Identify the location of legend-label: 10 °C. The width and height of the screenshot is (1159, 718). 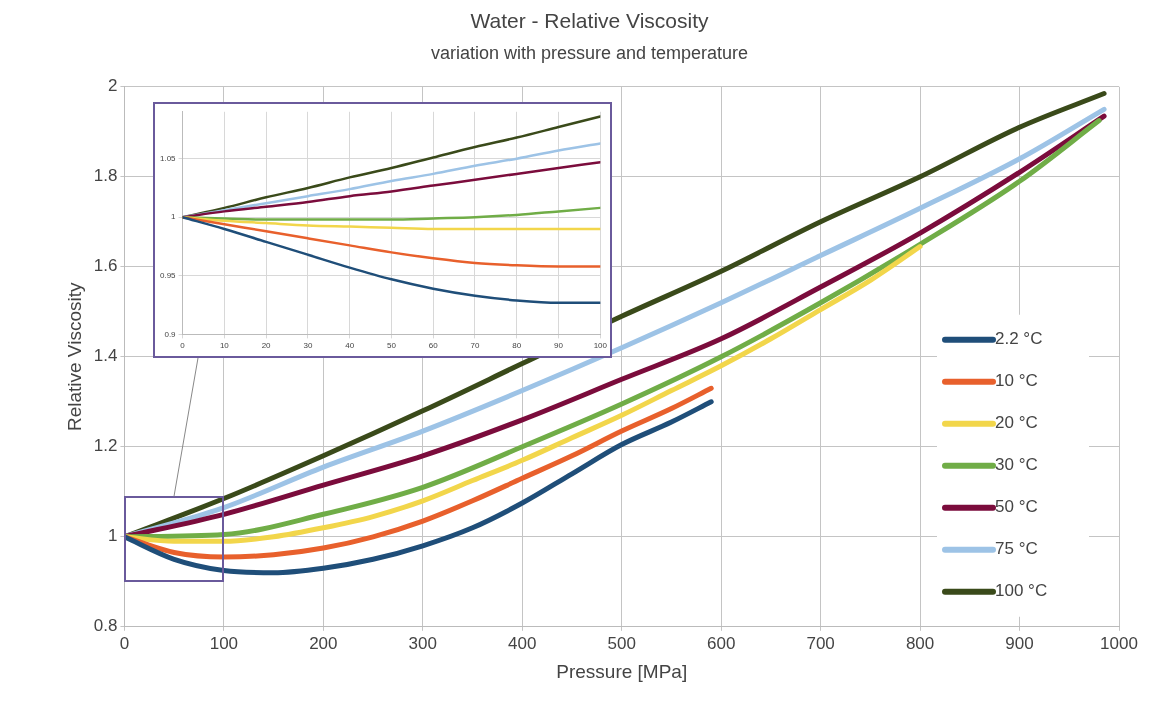
(1016, 381).